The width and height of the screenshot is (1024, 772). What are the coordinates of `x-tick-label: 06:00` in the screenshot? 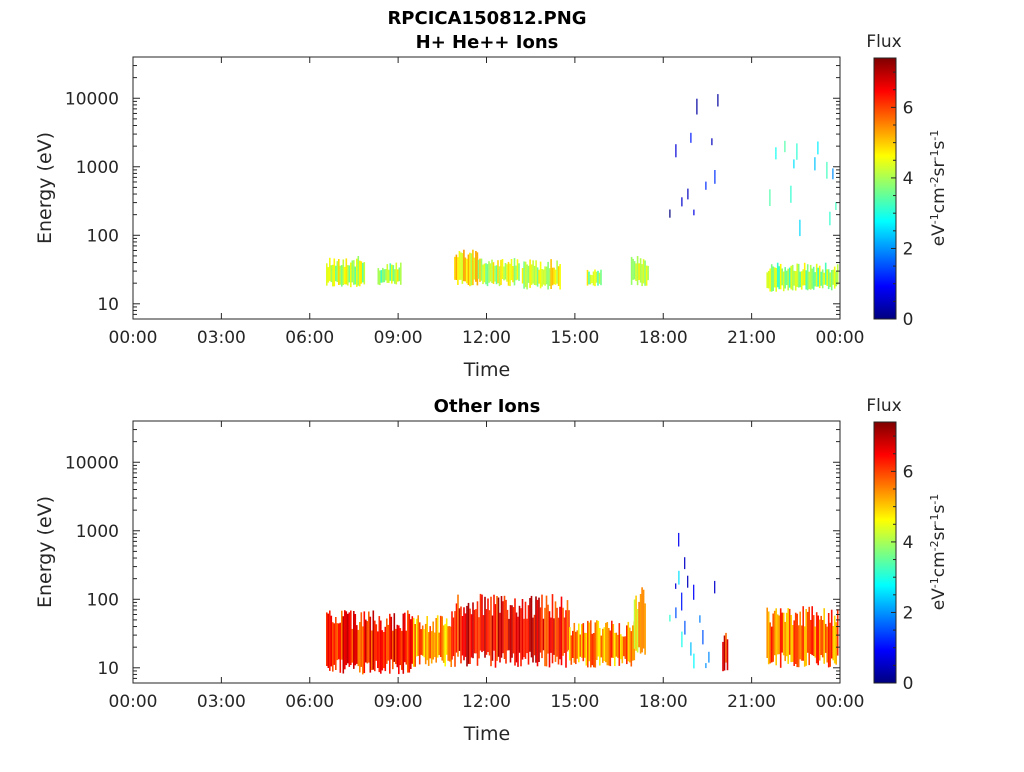 It's located at (309, 702).